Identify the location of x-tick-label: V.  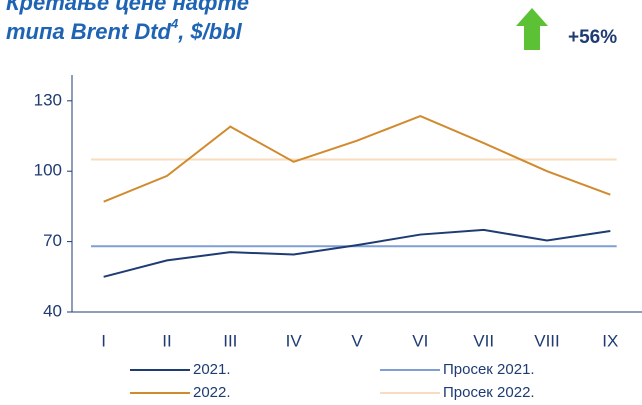
(357, 340).